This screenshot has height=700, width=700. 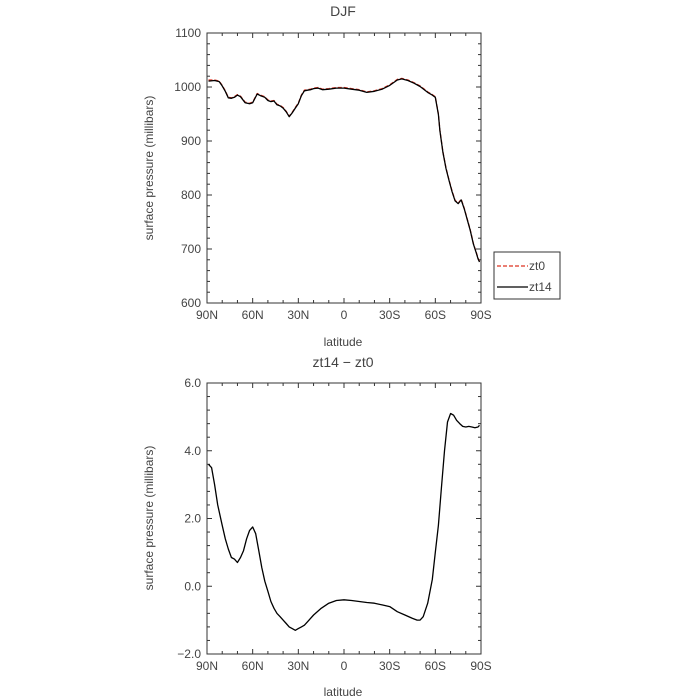 What do you see at coordinates (343, 11) in the screenshot?
I see `top-chart-title: DJF` at bounding box center [343, 11].